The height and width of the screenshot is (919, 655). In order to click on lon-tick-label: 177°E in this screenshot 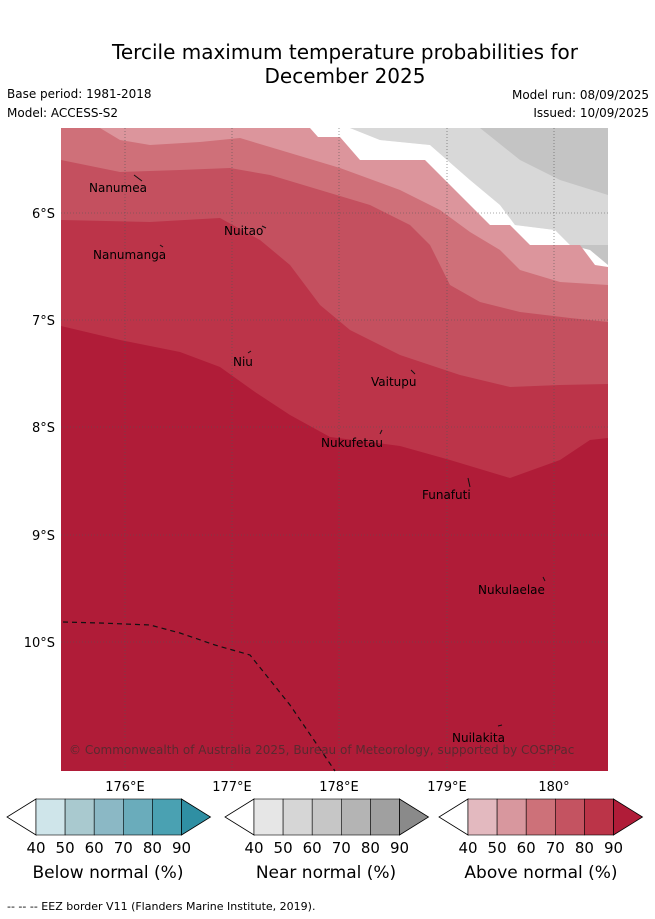, I will do `click(232, 787)`.